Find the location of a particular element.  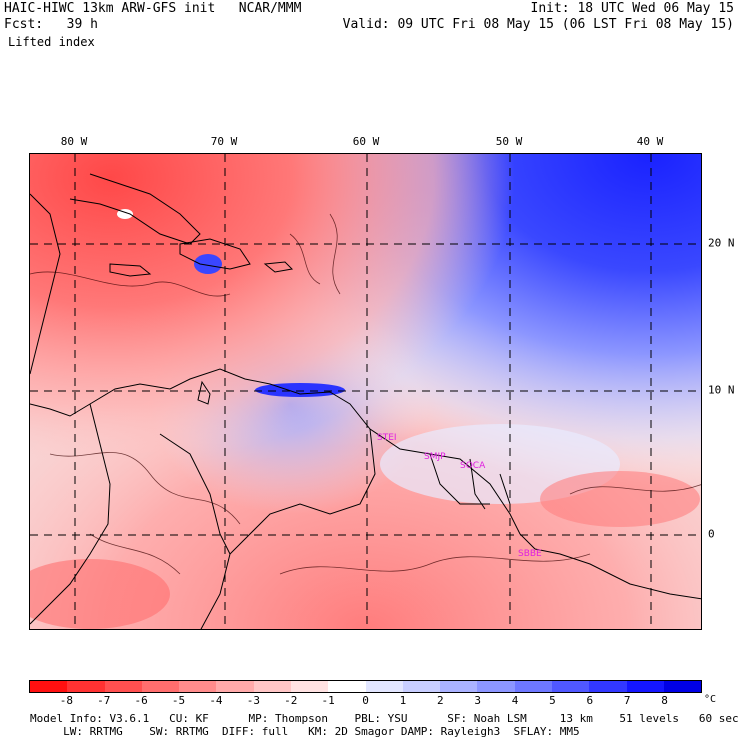

lon-label: 40 W is located at coordinates (650, 141).